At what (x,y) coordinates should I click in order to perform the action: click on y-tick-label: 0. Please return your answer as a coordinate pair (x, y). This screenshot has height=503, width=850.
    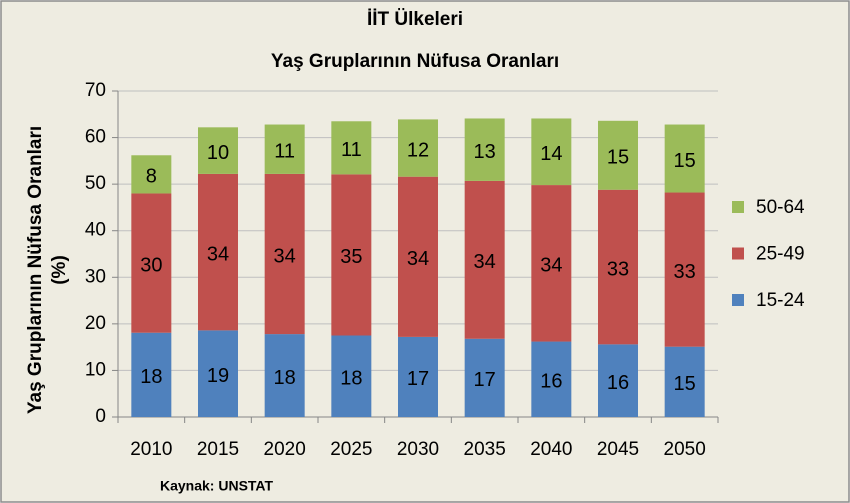
    Looking at the image, I should click on (100, 416).